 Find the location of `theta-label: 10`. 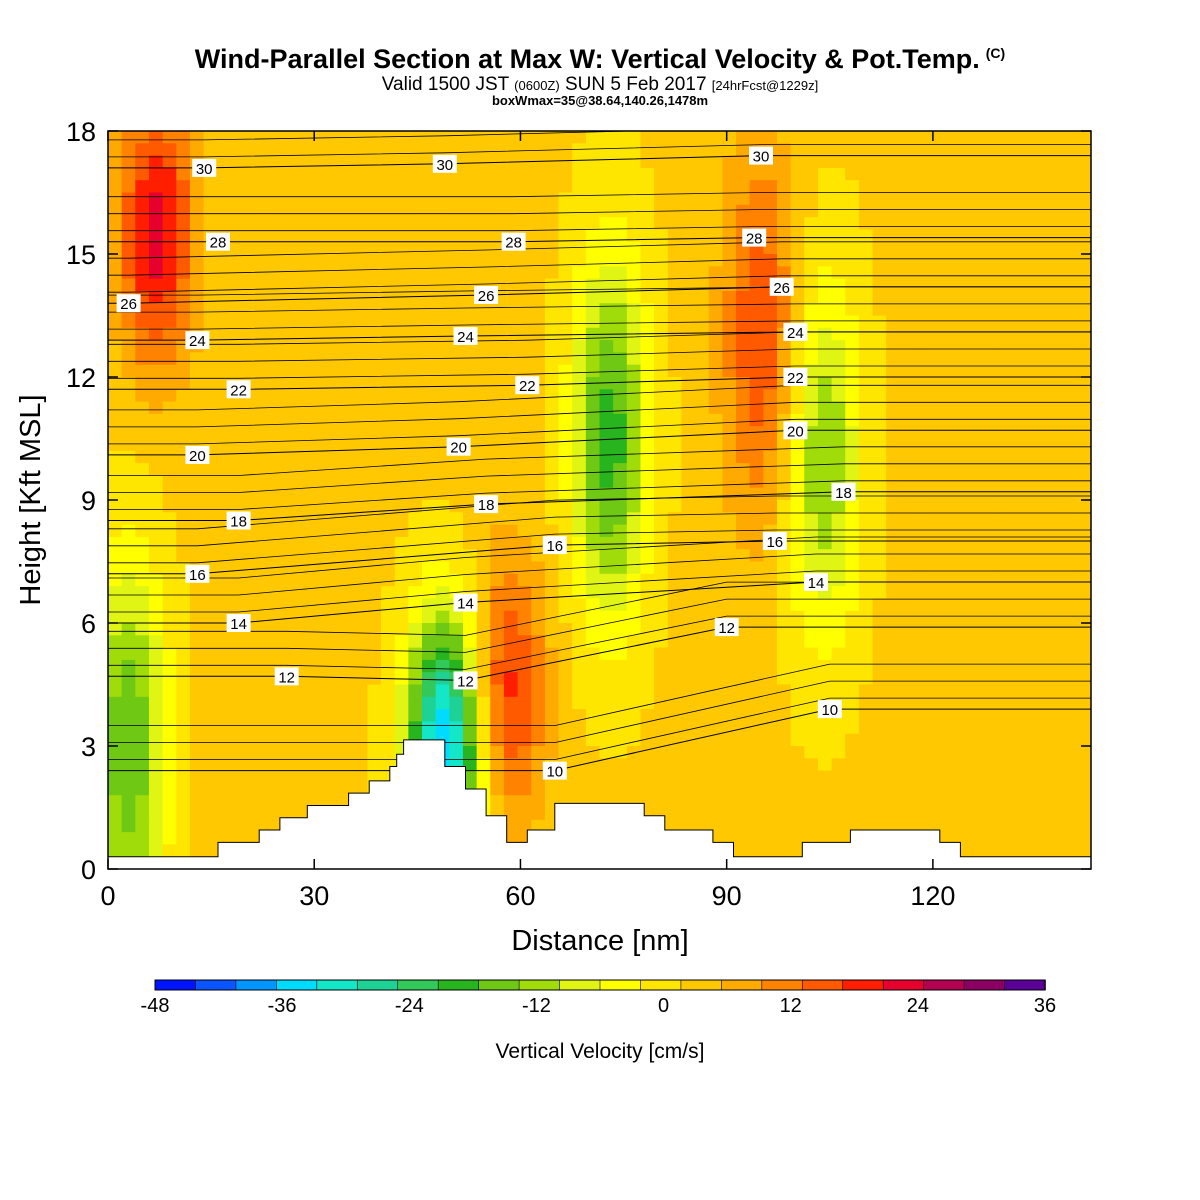

theta-label: 10 is located at coordinates (554, 772).